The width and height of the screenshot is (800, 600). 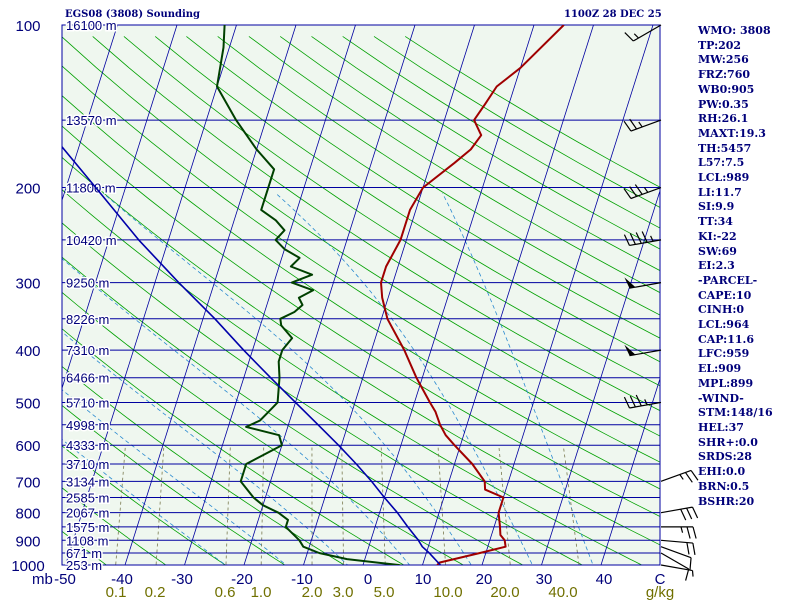 What do you see at coordinates (726, 339) in the screenshot?
I see `index-item: CAP:11.6` at bounding box center [726, 339].